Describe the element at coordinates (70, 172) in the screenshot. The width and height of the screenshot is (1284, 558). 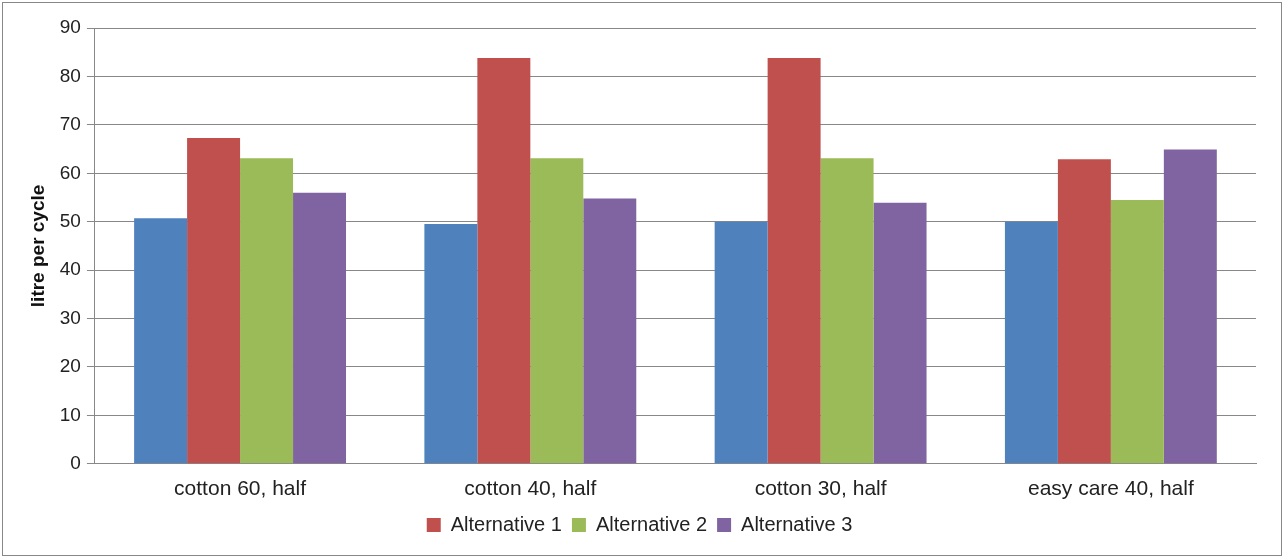
I see `y-tick-label: 60` at that location.